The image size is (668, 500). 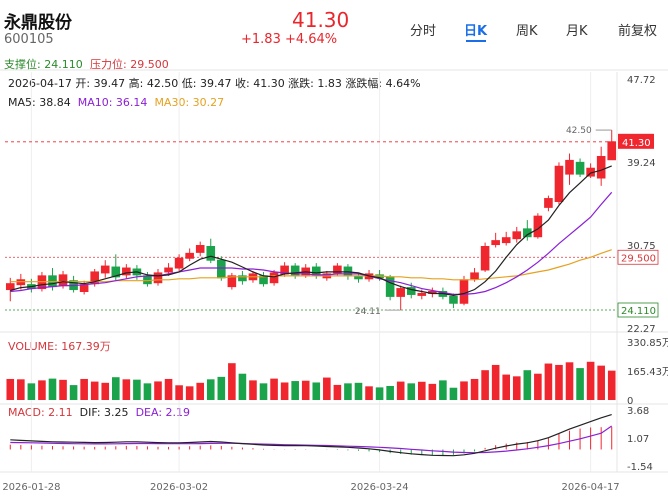 What do you see at coordinates (112, 102) in the screenshot?
I see `ma10-label: MA10: 36.14` at bounding box center [112, 102].